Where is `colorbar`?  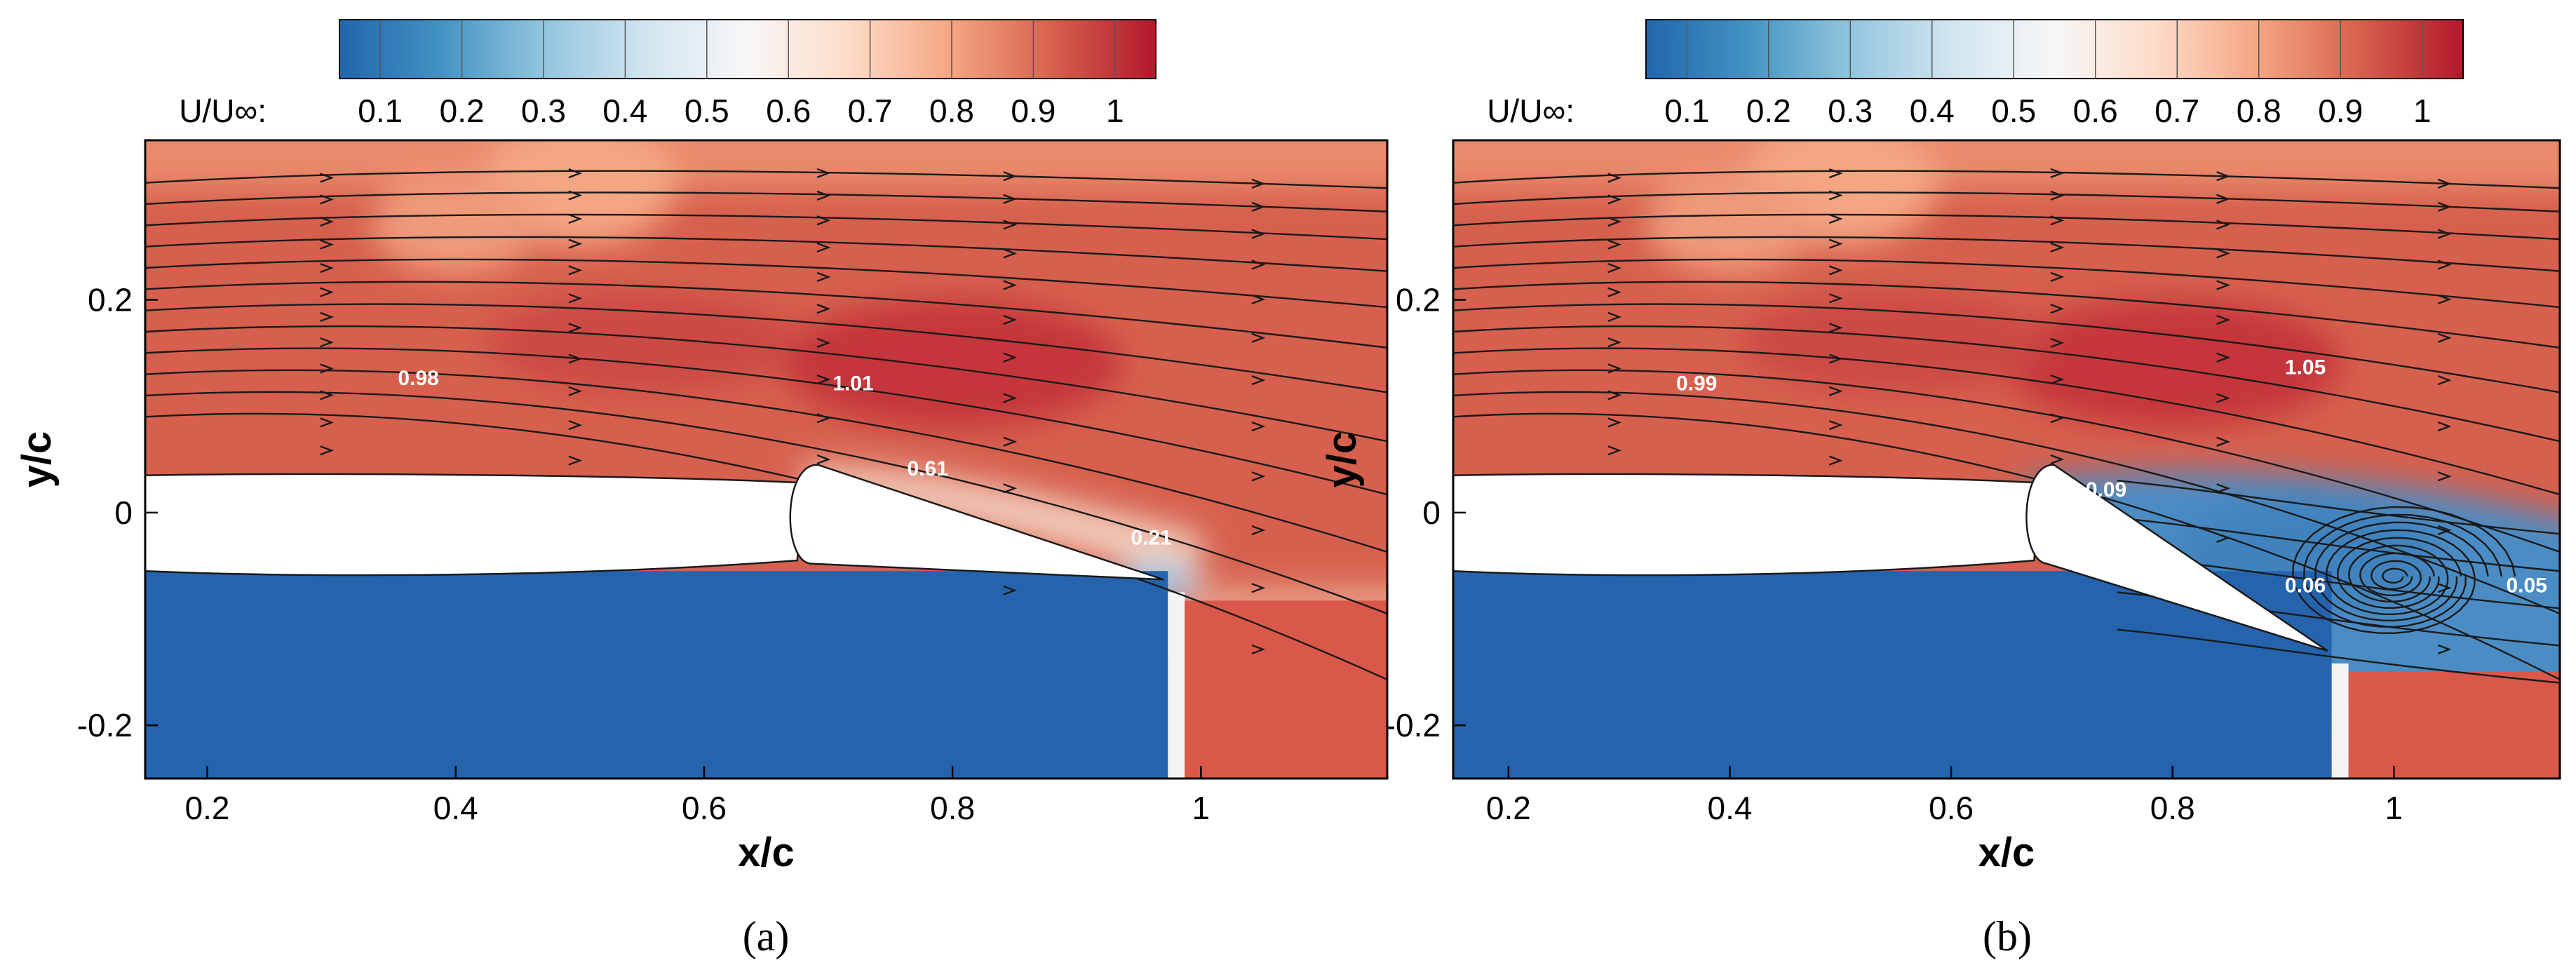 colorbar is located at coordinates (747, 49).